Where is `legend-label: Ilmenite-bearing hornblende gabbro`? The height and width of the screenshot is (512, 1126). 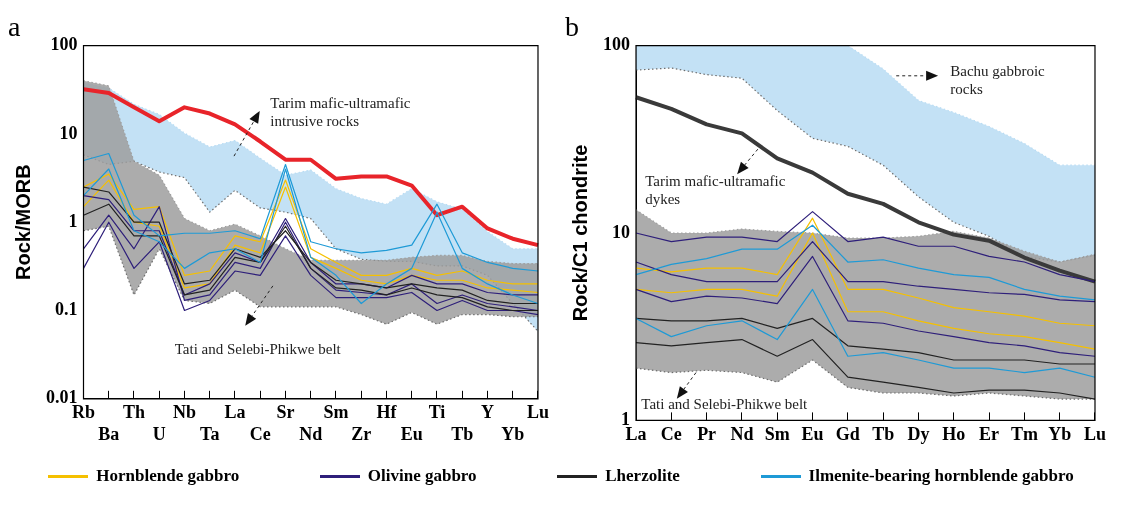 legend-label: Ilmenite-bearing hornblende gabbro is located at coordinates (941, 476).